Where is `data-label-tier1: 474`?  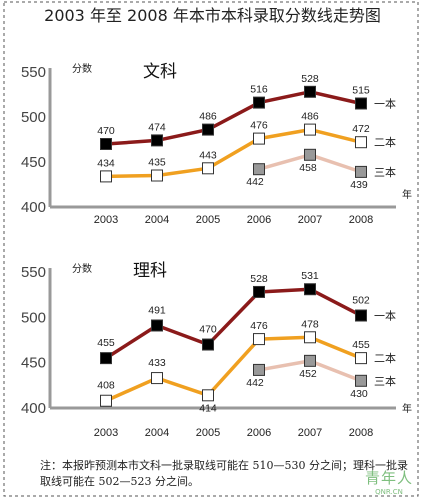 data-label-tier1: 474 is located at coordinates (157, 127).